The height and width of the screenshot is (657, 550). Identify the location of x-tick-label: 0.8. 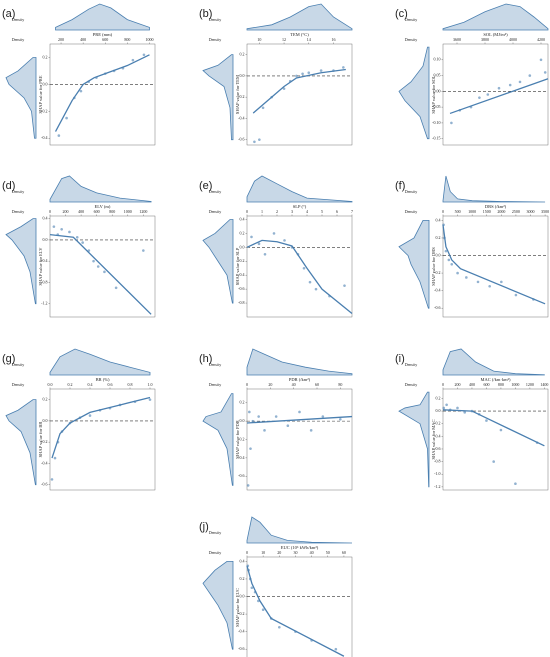
(130, 384).